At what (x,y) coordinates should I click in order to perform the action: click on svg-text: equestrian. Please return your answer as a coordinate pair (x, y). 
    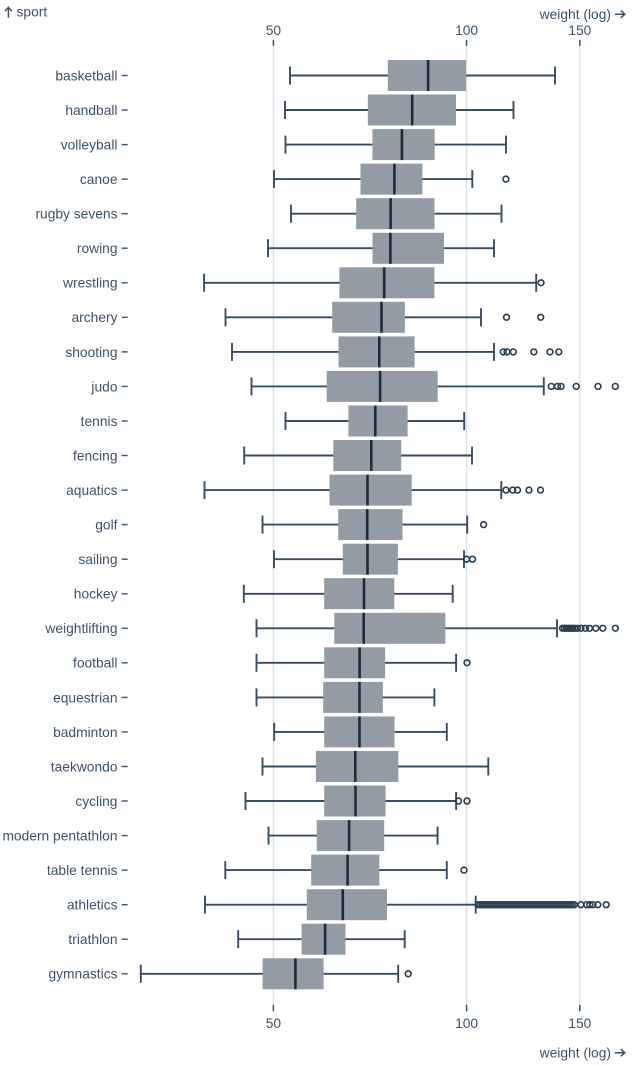
    Looking at the image, I should click on (85, 697).